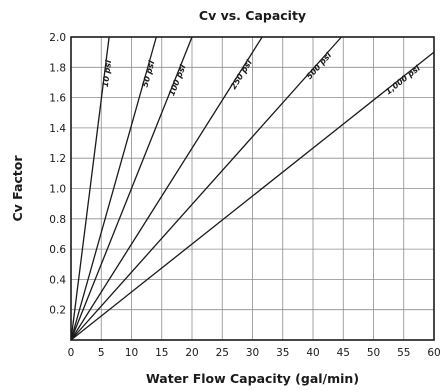 The image size is (445, 390). Describe the element at coordinates (71, 353) in the screenshot. I see `x-tick-label: 0` at that location.